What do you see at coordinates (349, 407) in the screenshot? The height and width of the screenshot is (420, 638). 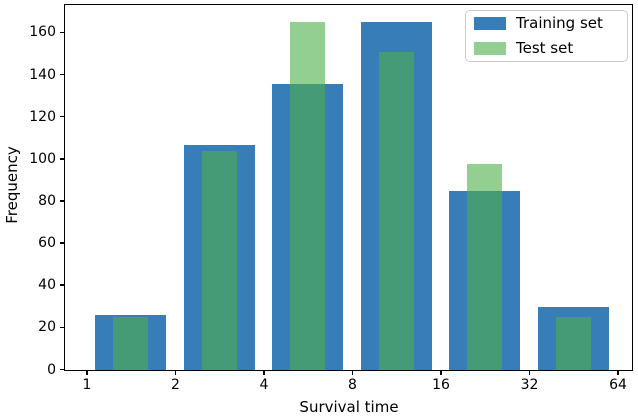 I see `x-axis-label: Survival time` at bounding box center [349, 407].